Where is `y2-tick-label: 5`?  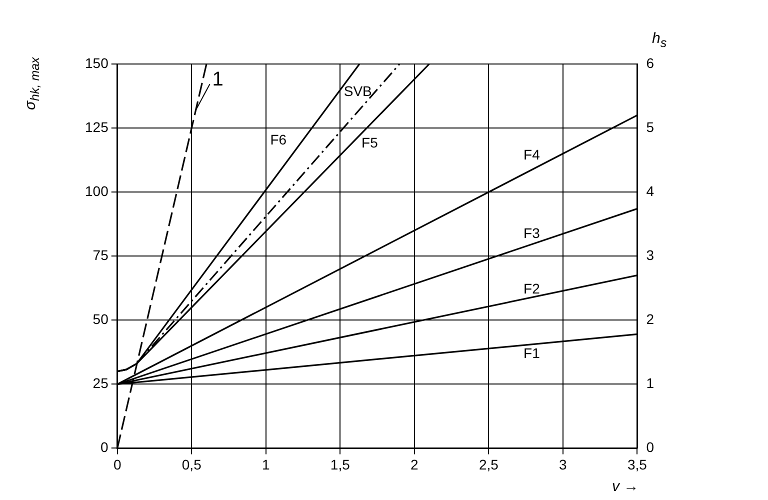 y2-tick-label: 5 is located at coordinates (650, 126).